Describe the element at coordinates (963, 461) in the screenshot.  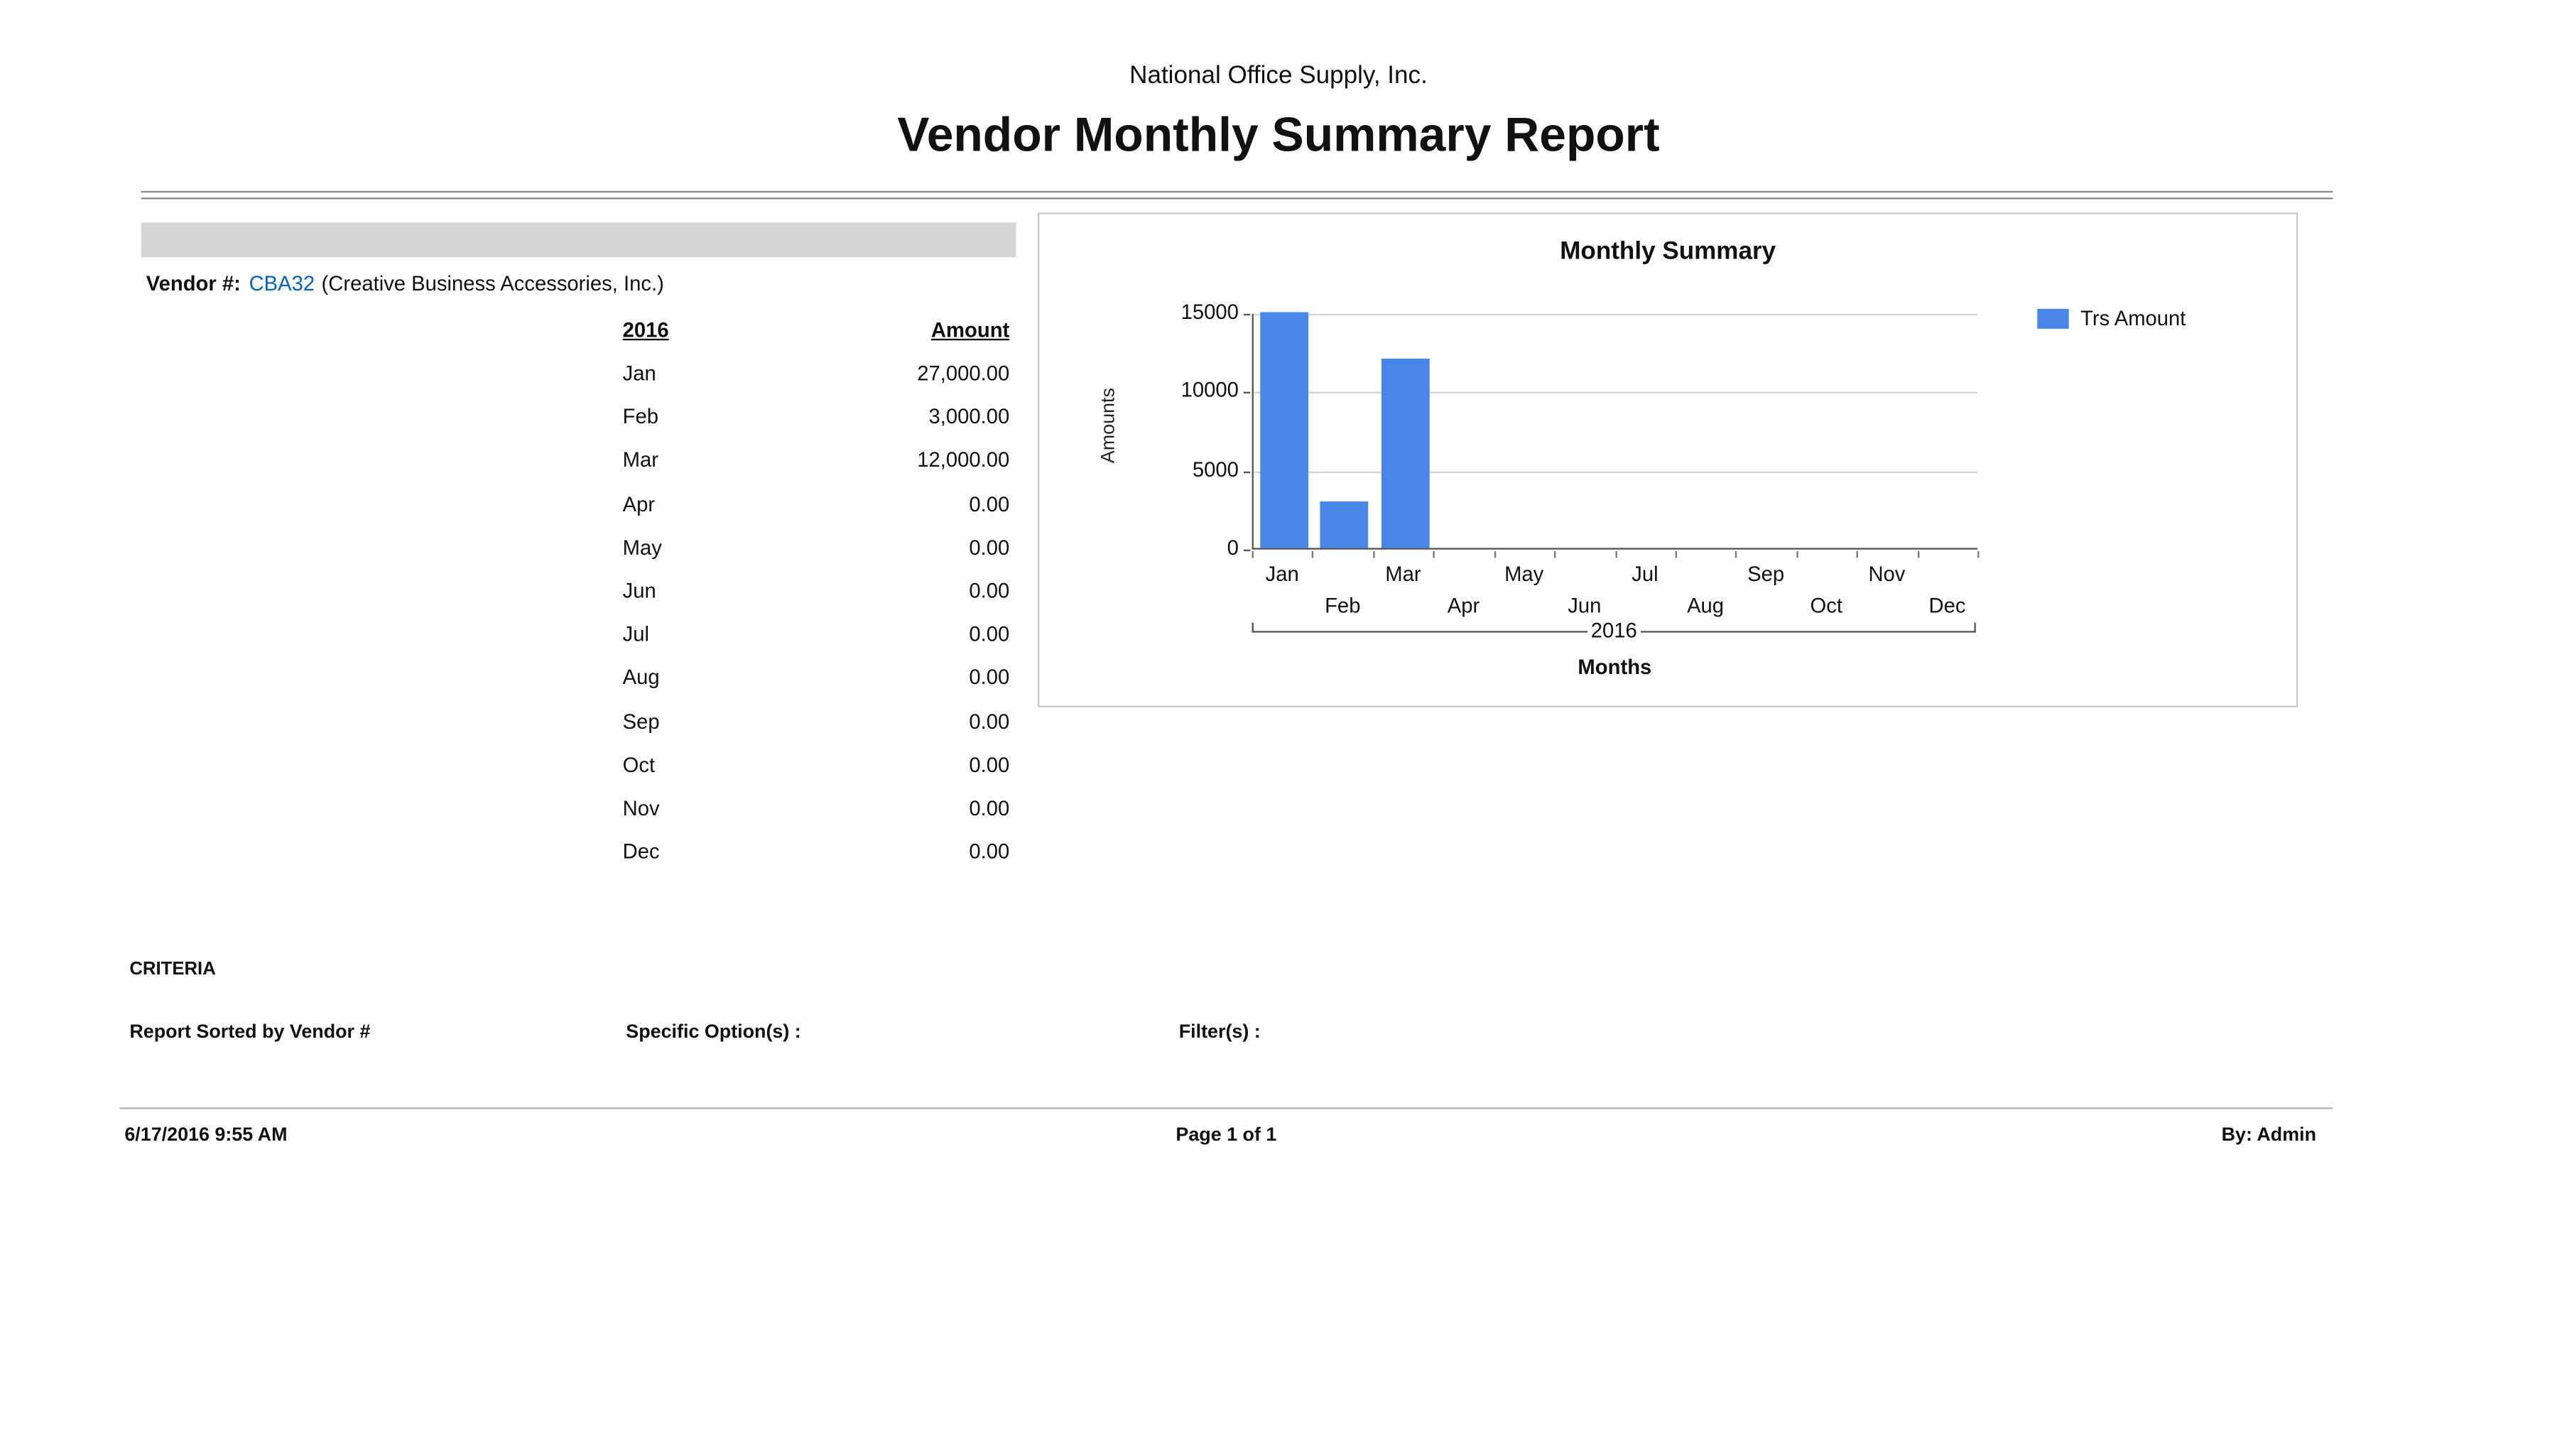
I see `amount-value: 12,000.00` at that location.